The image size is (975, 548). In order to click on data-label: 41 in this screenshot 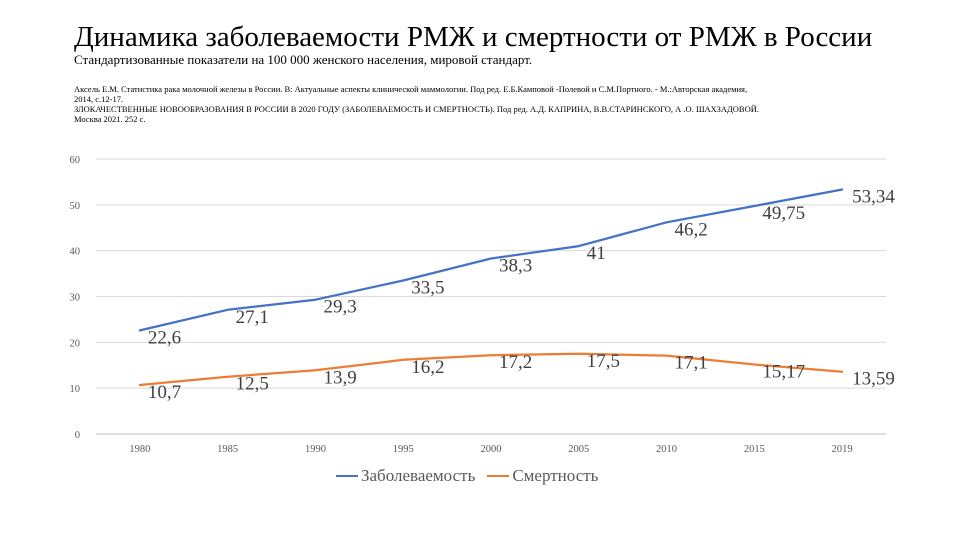, I will do `click(596, 253)`.